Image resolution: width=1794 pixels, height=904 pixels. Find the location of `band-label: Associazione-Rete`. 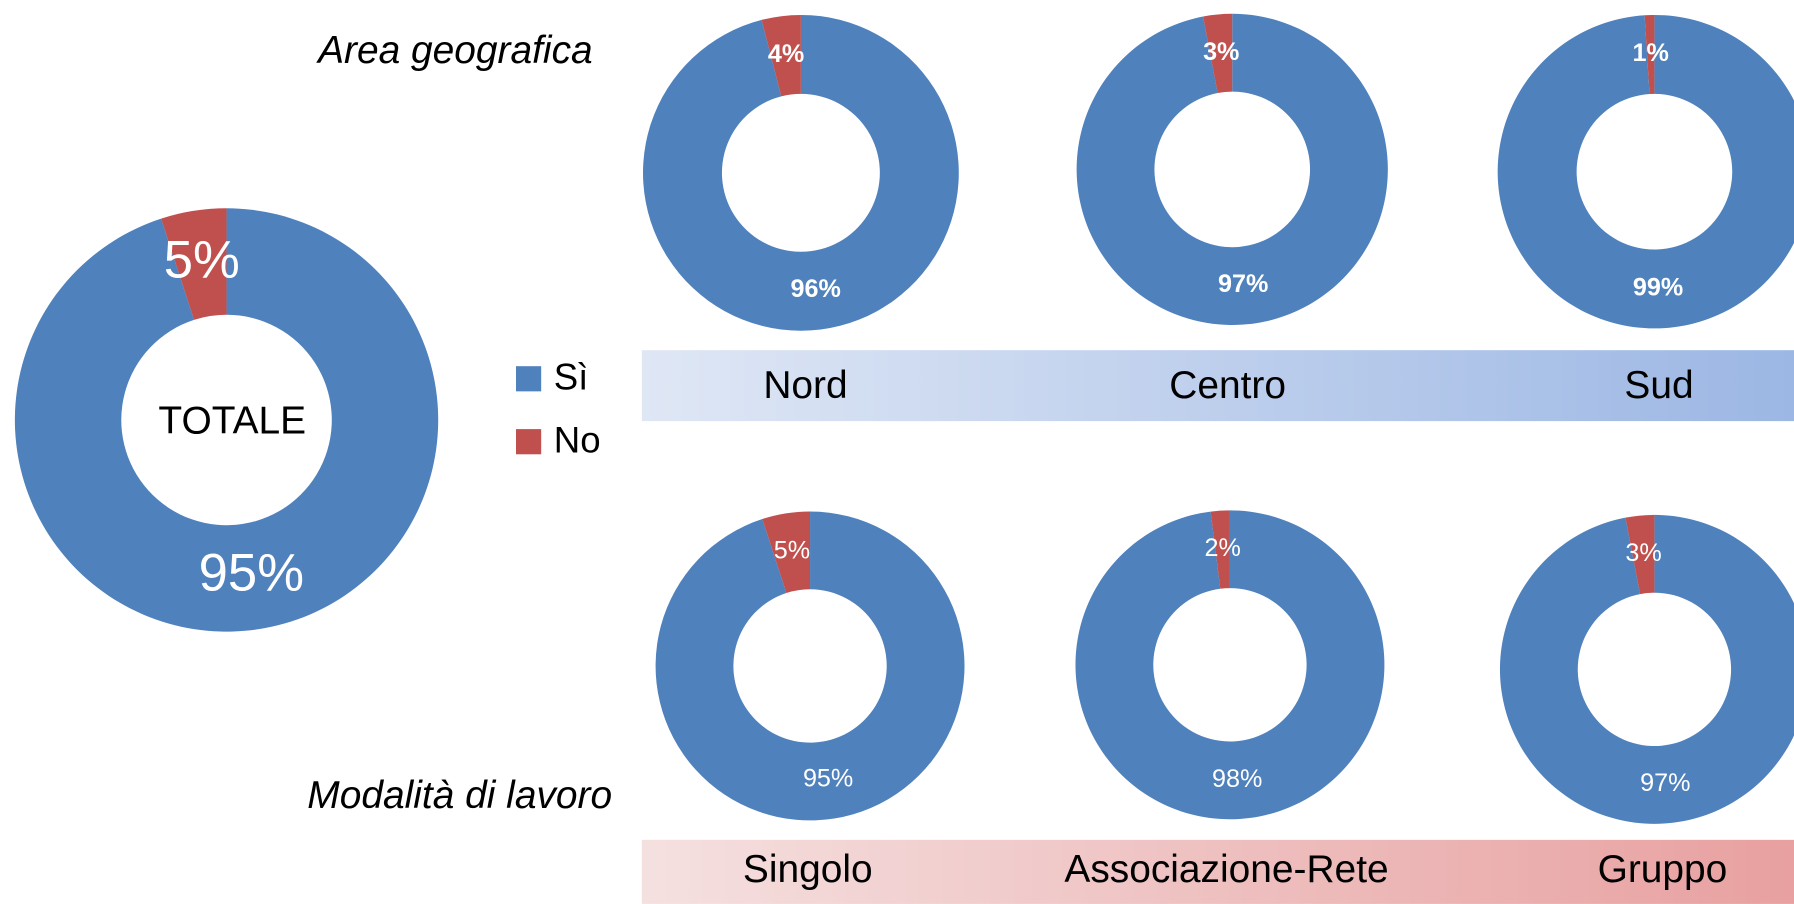

band-label: Associazione-Rete is located at coordinates (1226, 869).